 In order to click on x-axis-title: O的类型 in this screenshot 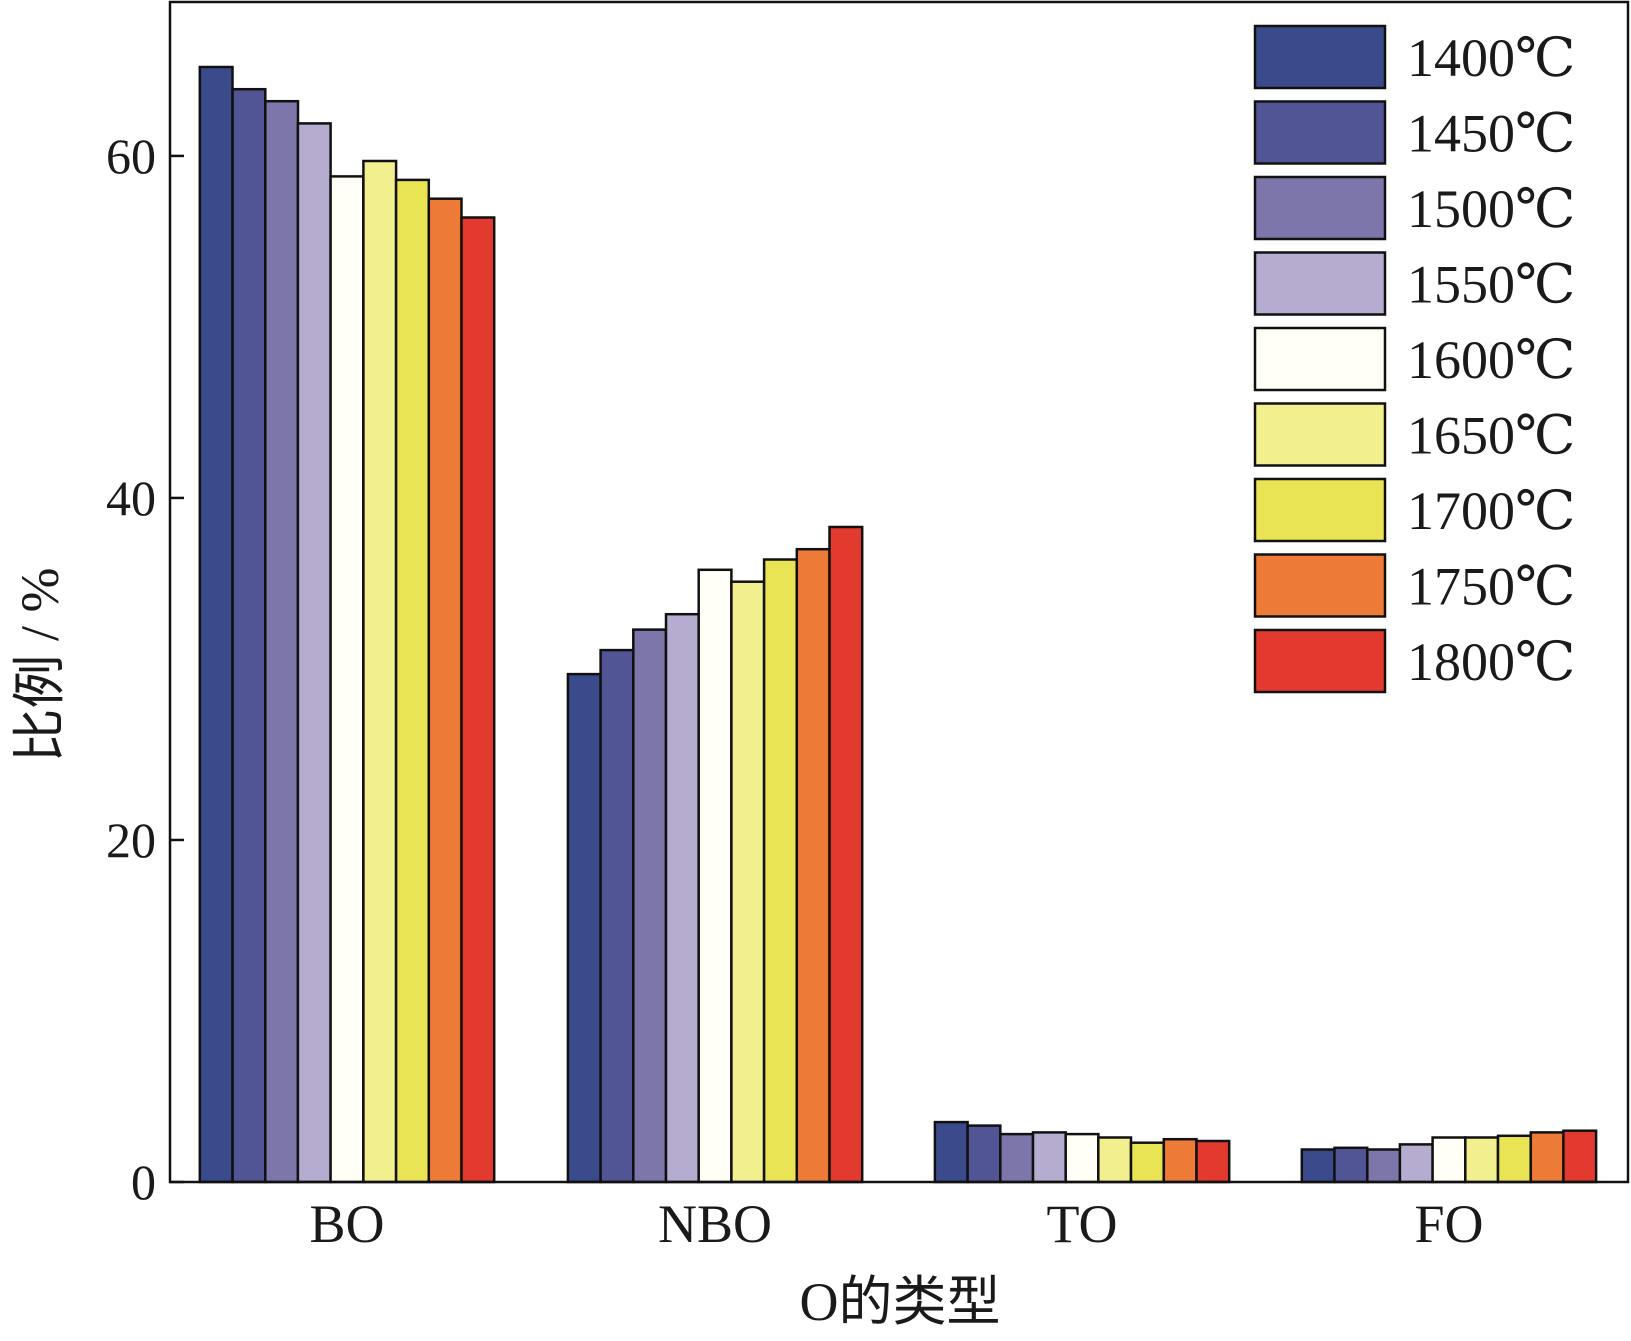, I will do `click(900, 1302)`.